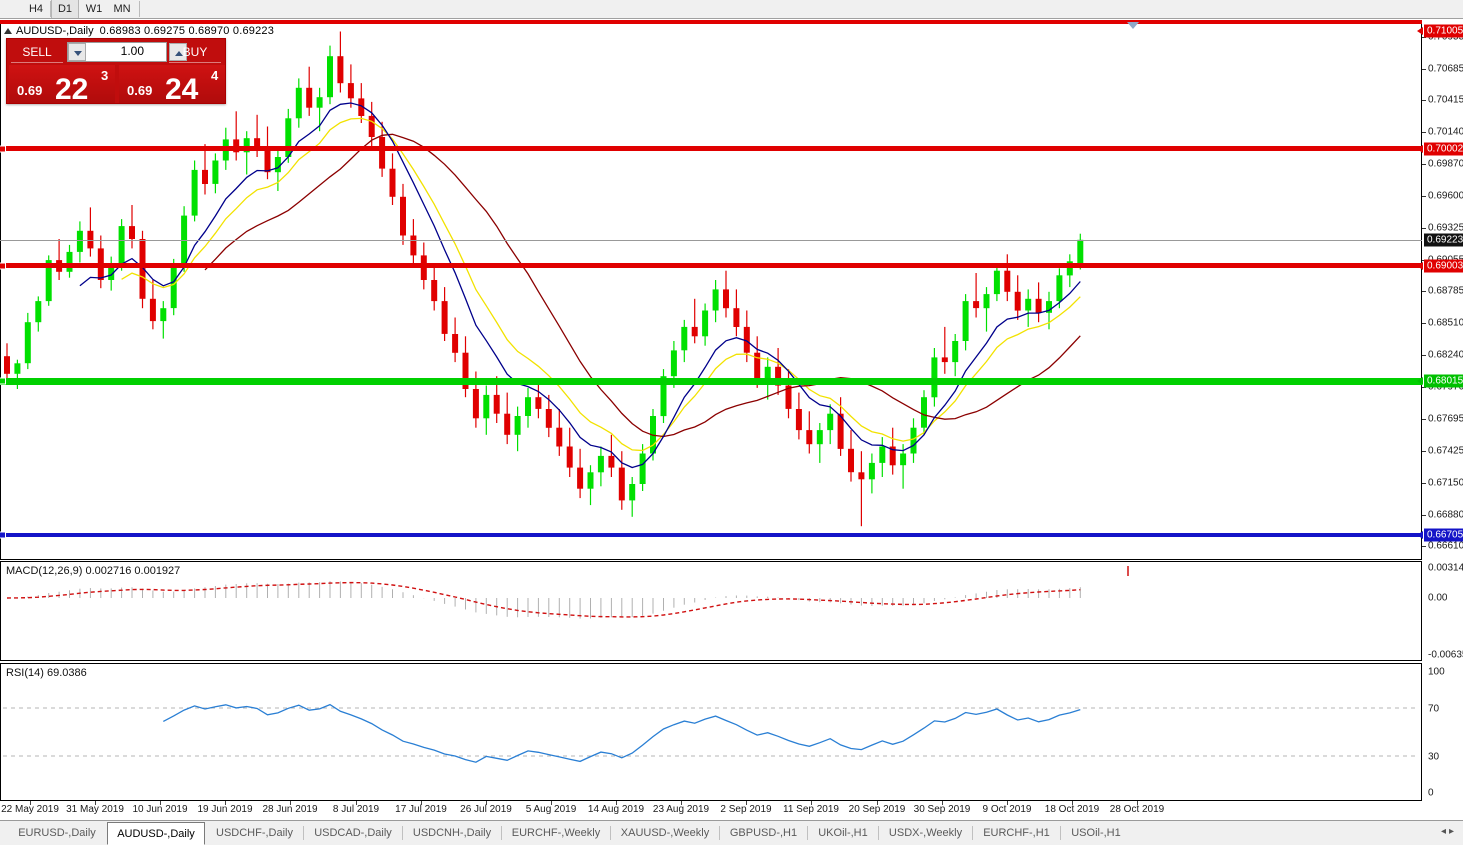 This screenshot has width=1463, height=845. I want to click on time-axis-label: 9 Oct 2019, so click(1007, 809).